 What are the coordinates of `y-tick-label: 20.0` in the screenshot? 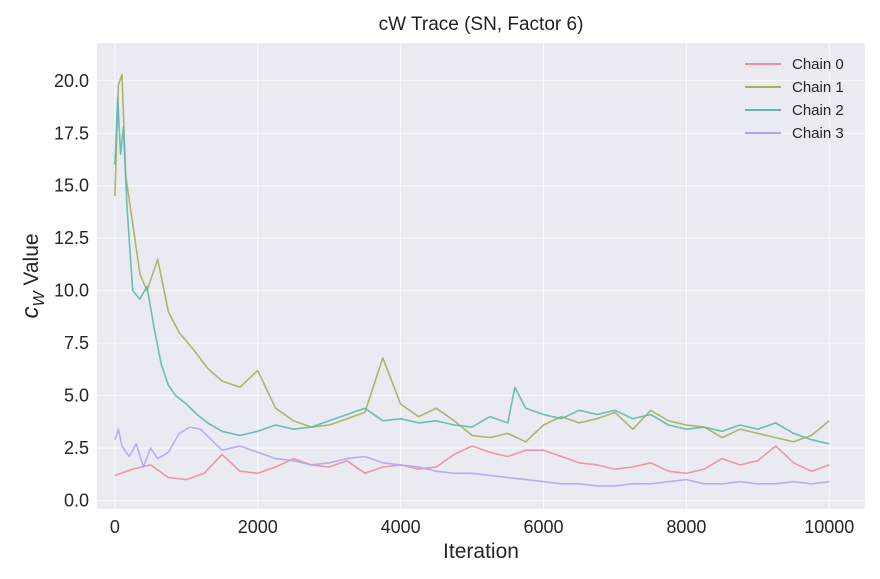 It's located at (71, 81).